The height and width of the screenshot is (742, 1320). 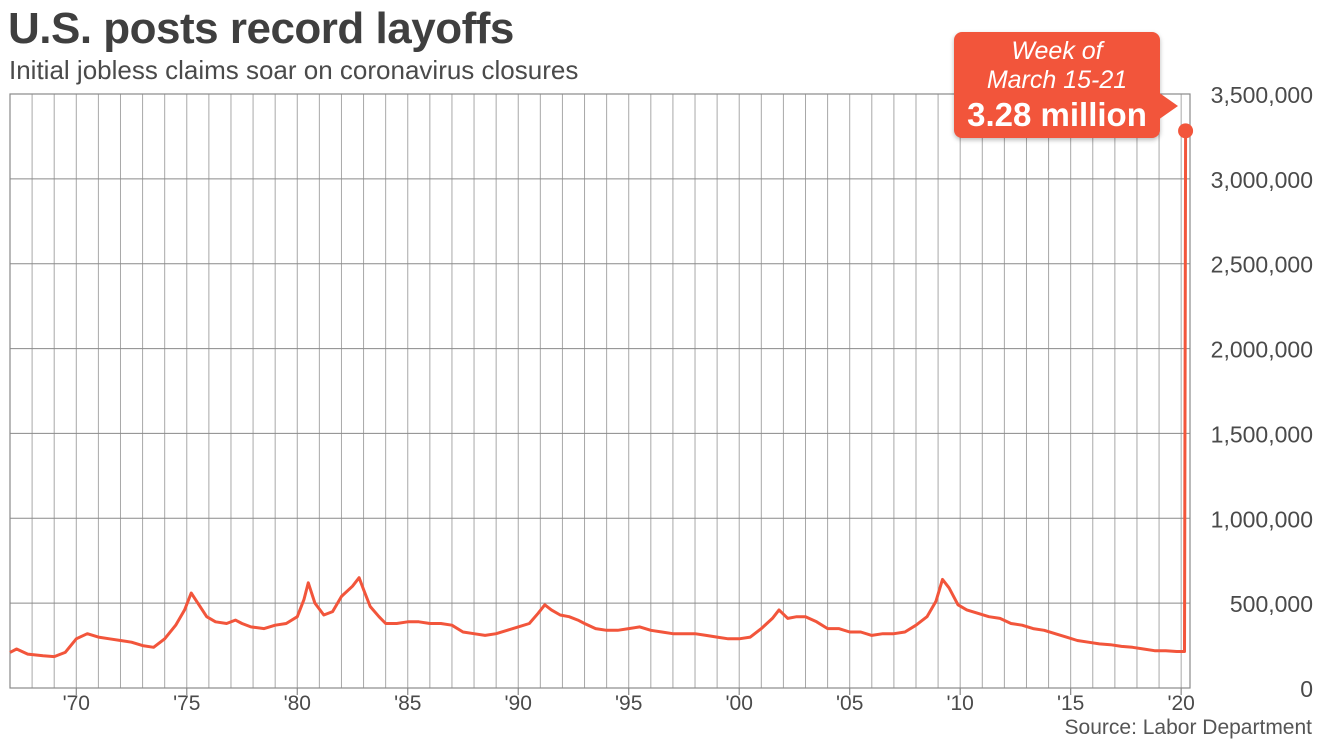 What do you see at coordinates (407, 703) in the screenshot?
I see `x-tick-label: '85` at bounding box center [407, 703].